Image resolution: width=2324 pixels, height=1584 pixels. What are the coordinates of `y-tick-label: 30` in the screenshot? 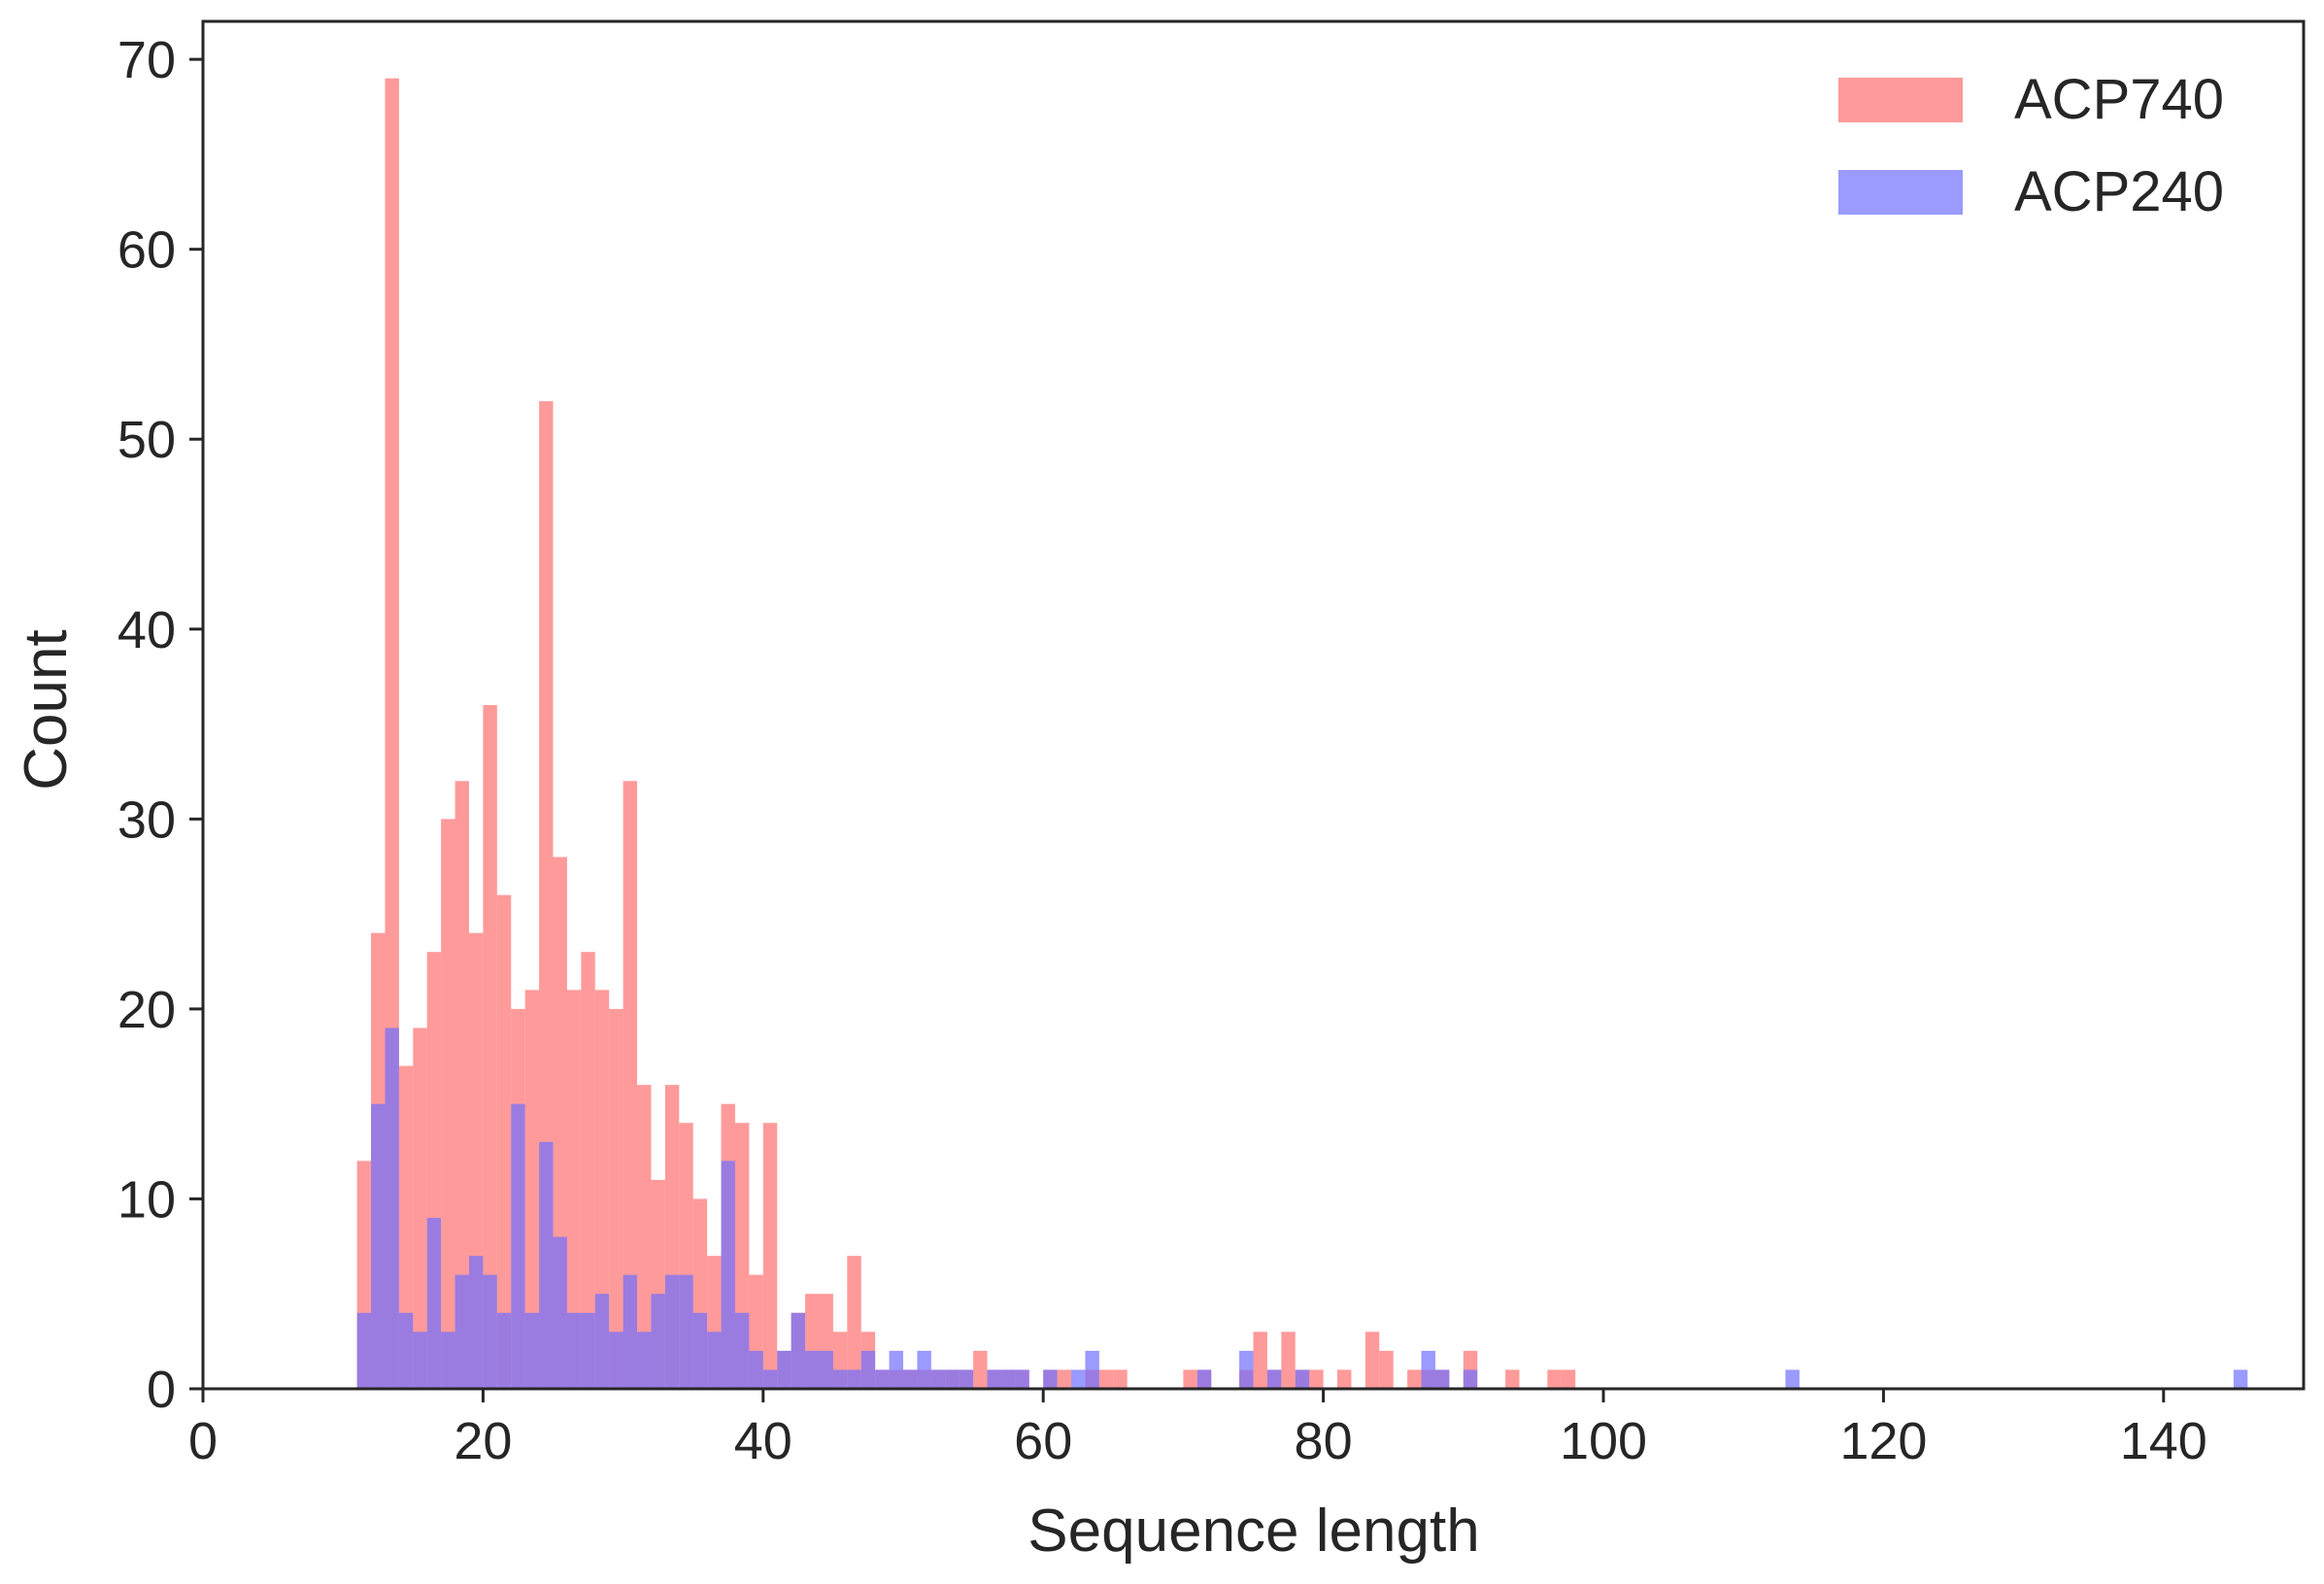 It's located at (147, 820).